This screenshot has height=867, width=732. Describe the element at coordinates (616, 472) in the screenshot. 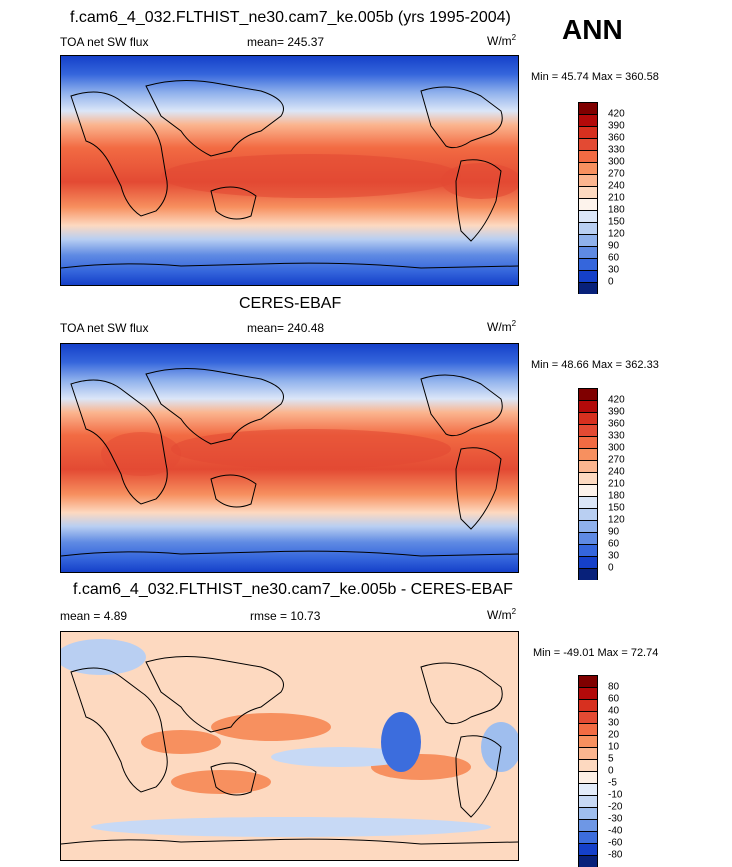

I see `colorbar-tick-label: 240` at that location.